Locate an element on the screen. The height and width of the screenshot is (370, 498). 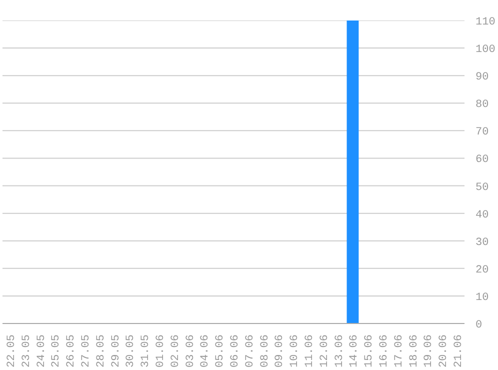
x-tick-label: 31.05 is located at coordinates (146, 351).